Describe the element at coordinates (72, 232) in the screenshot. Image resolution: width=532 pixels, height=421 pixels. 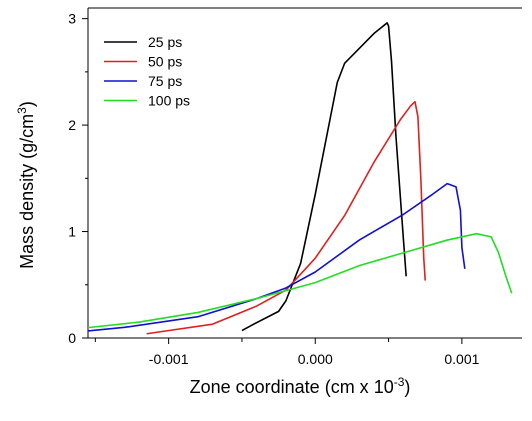
I see `y-tick-label: 1` at that location.